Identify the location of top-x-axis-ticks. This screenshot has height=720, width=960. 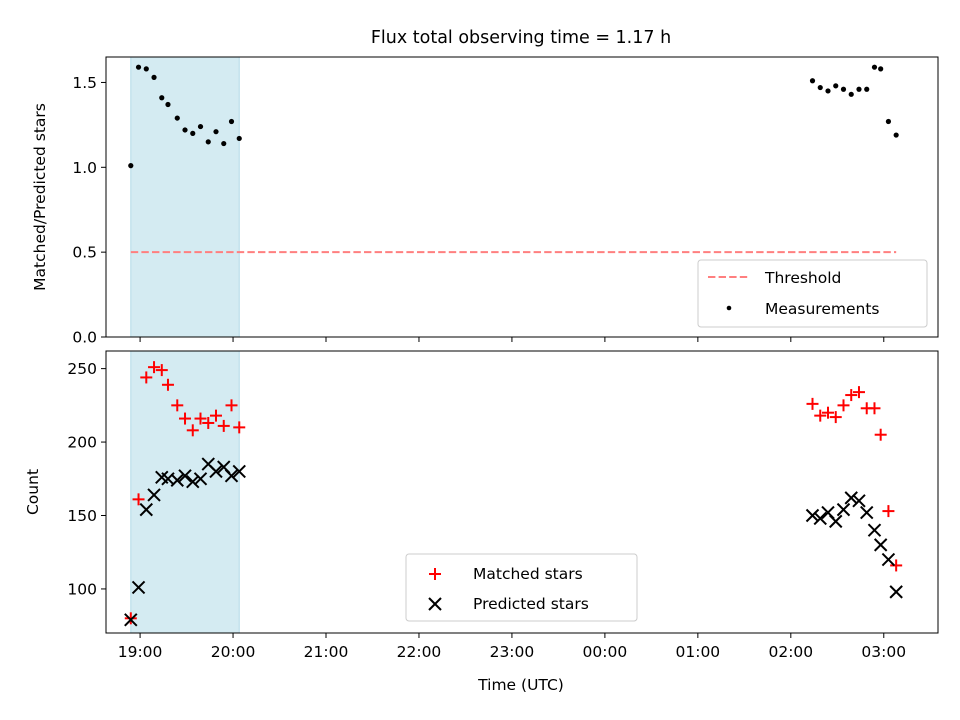
(512, 339).